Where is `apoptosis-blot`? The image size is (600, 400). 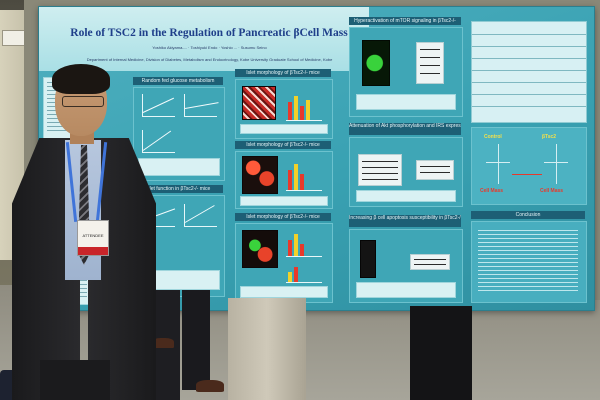 apoptosis-blot is located at coordinates (430, 262).